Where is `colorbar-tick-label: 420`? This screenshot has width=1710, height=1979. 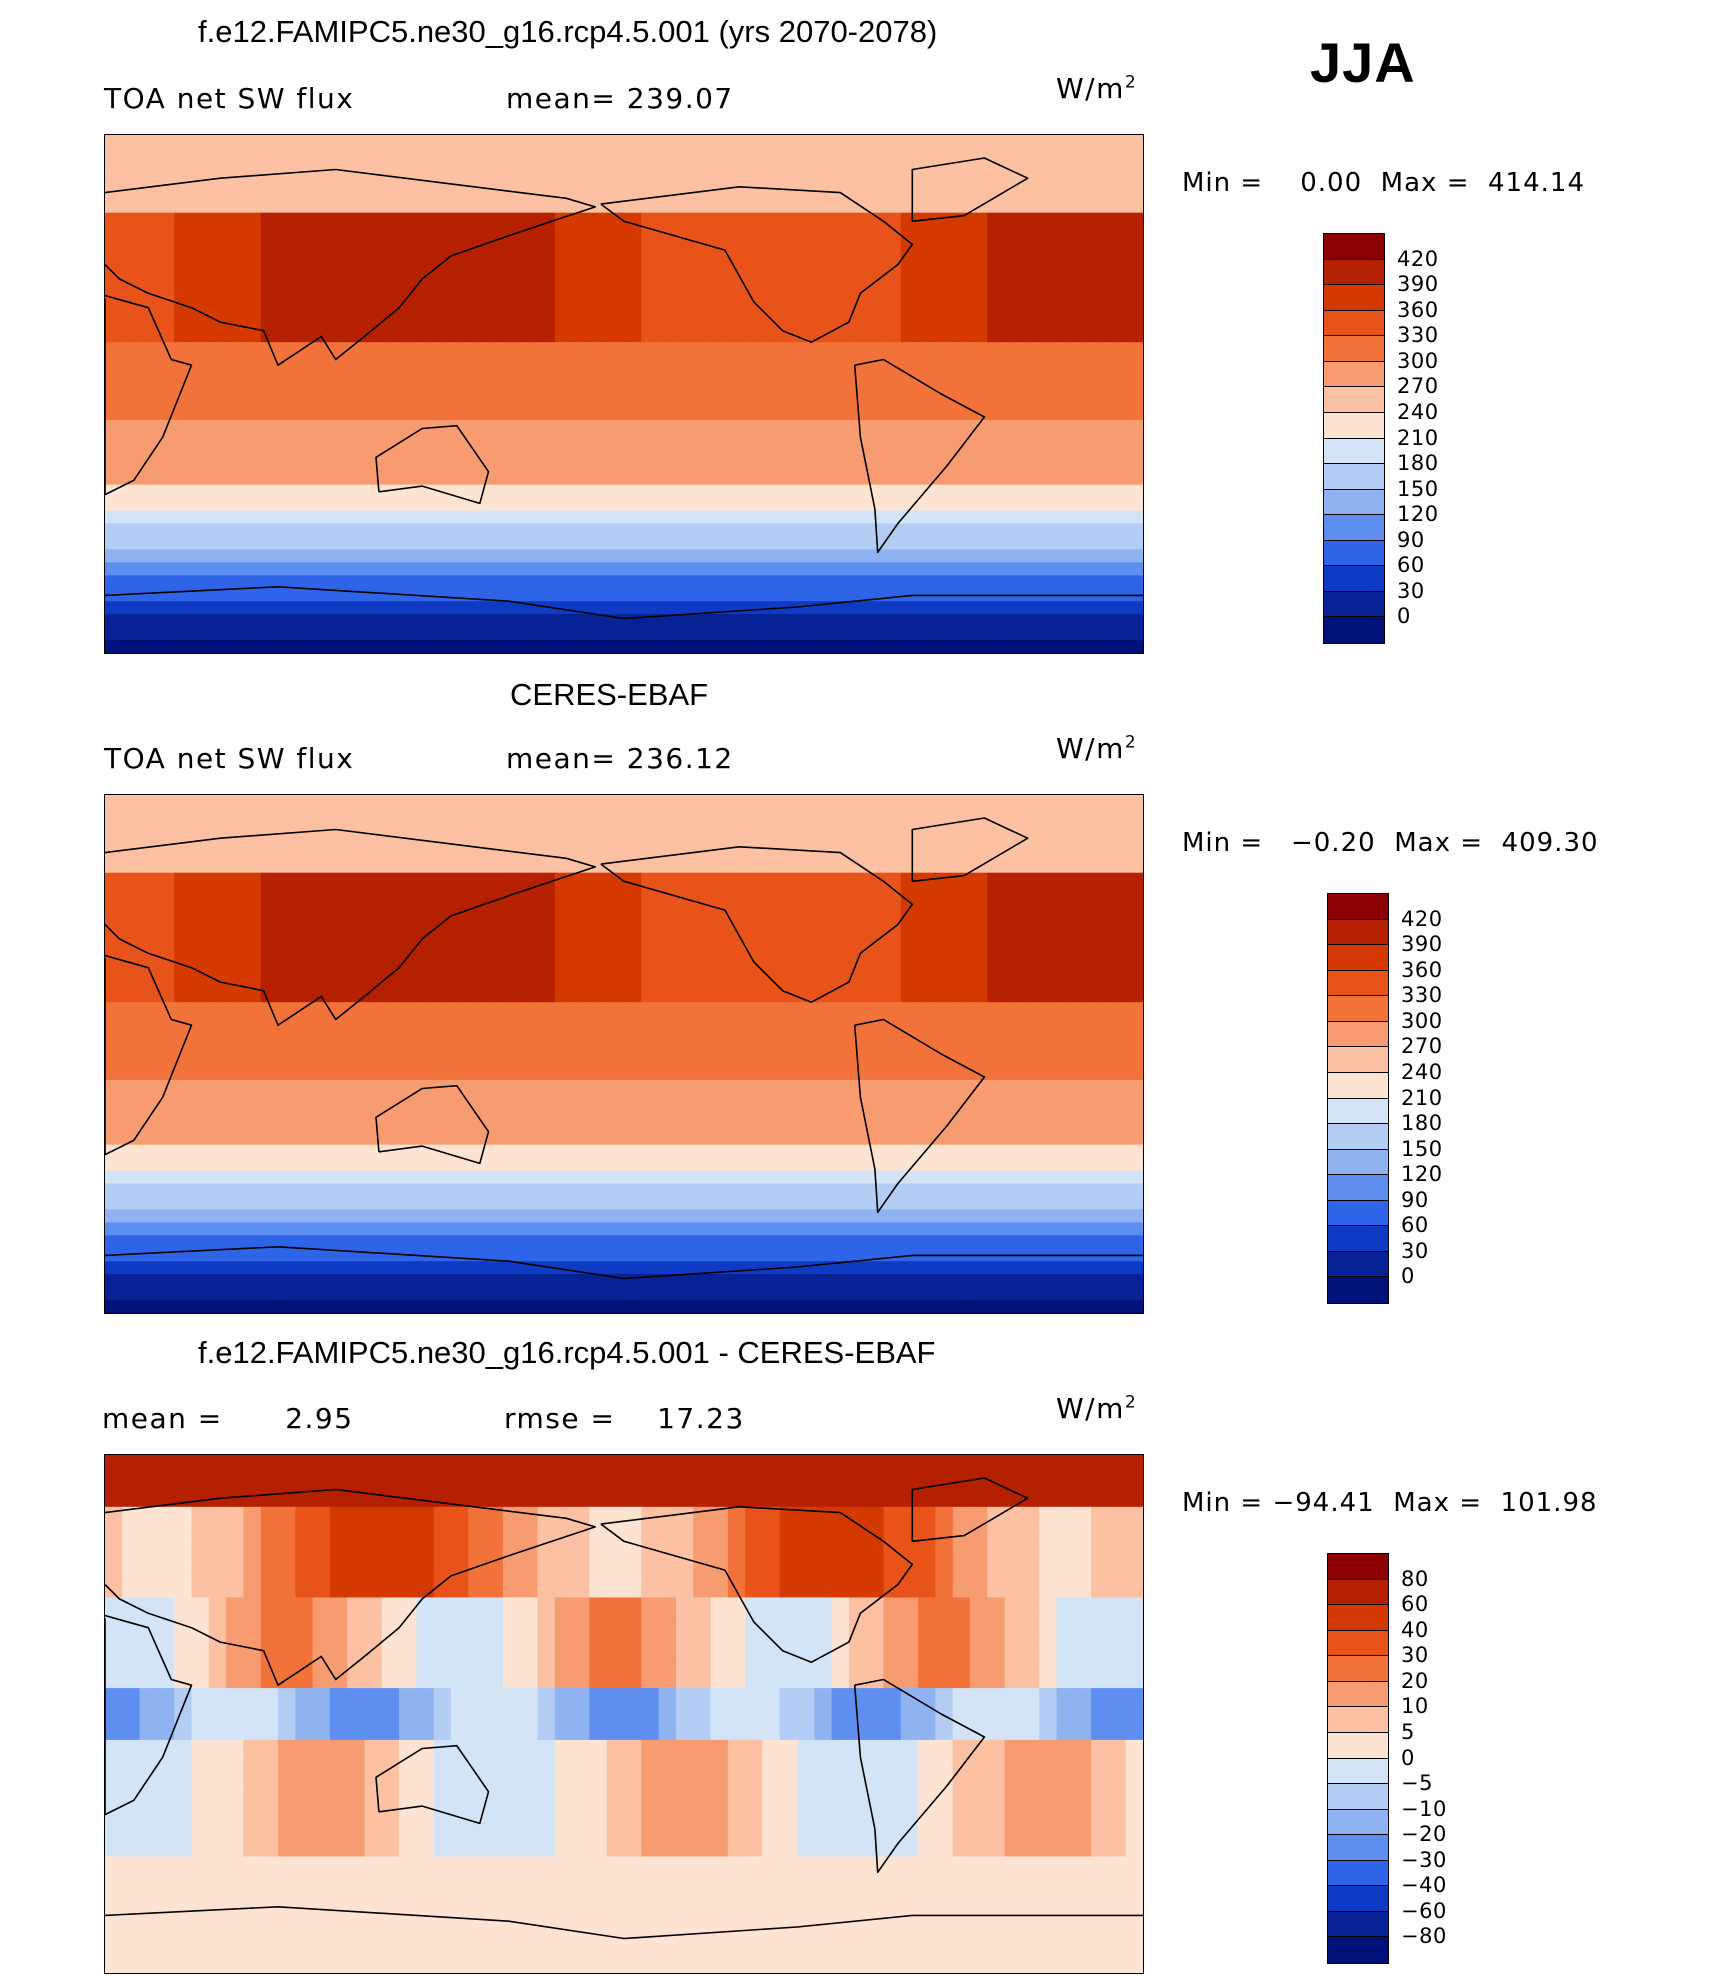
colorbar-tick-label: 420 is located at coordinates (1422, 918).